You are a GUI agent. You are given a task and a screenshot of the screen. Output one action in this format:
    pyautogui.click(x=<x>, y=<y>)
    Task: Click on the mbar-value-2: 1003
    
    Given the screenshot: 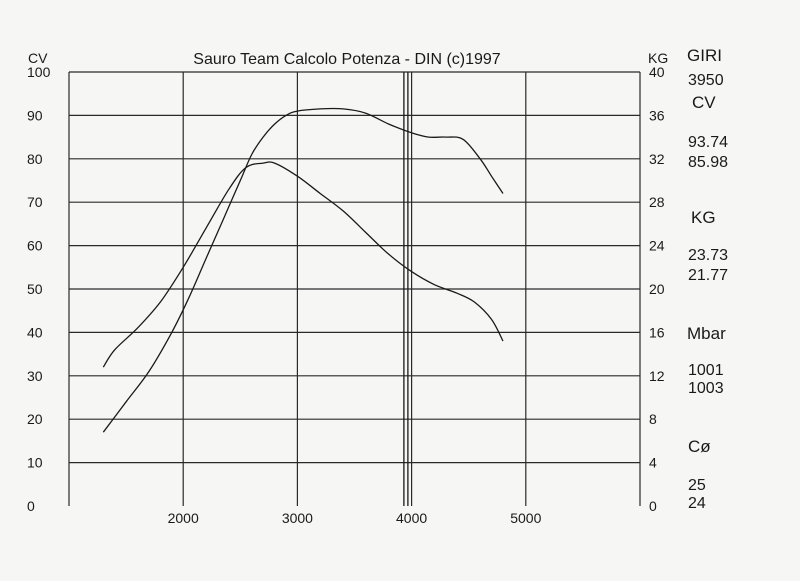 What is the action you would take?
    pyautogui.click(x=706, y=388)
    